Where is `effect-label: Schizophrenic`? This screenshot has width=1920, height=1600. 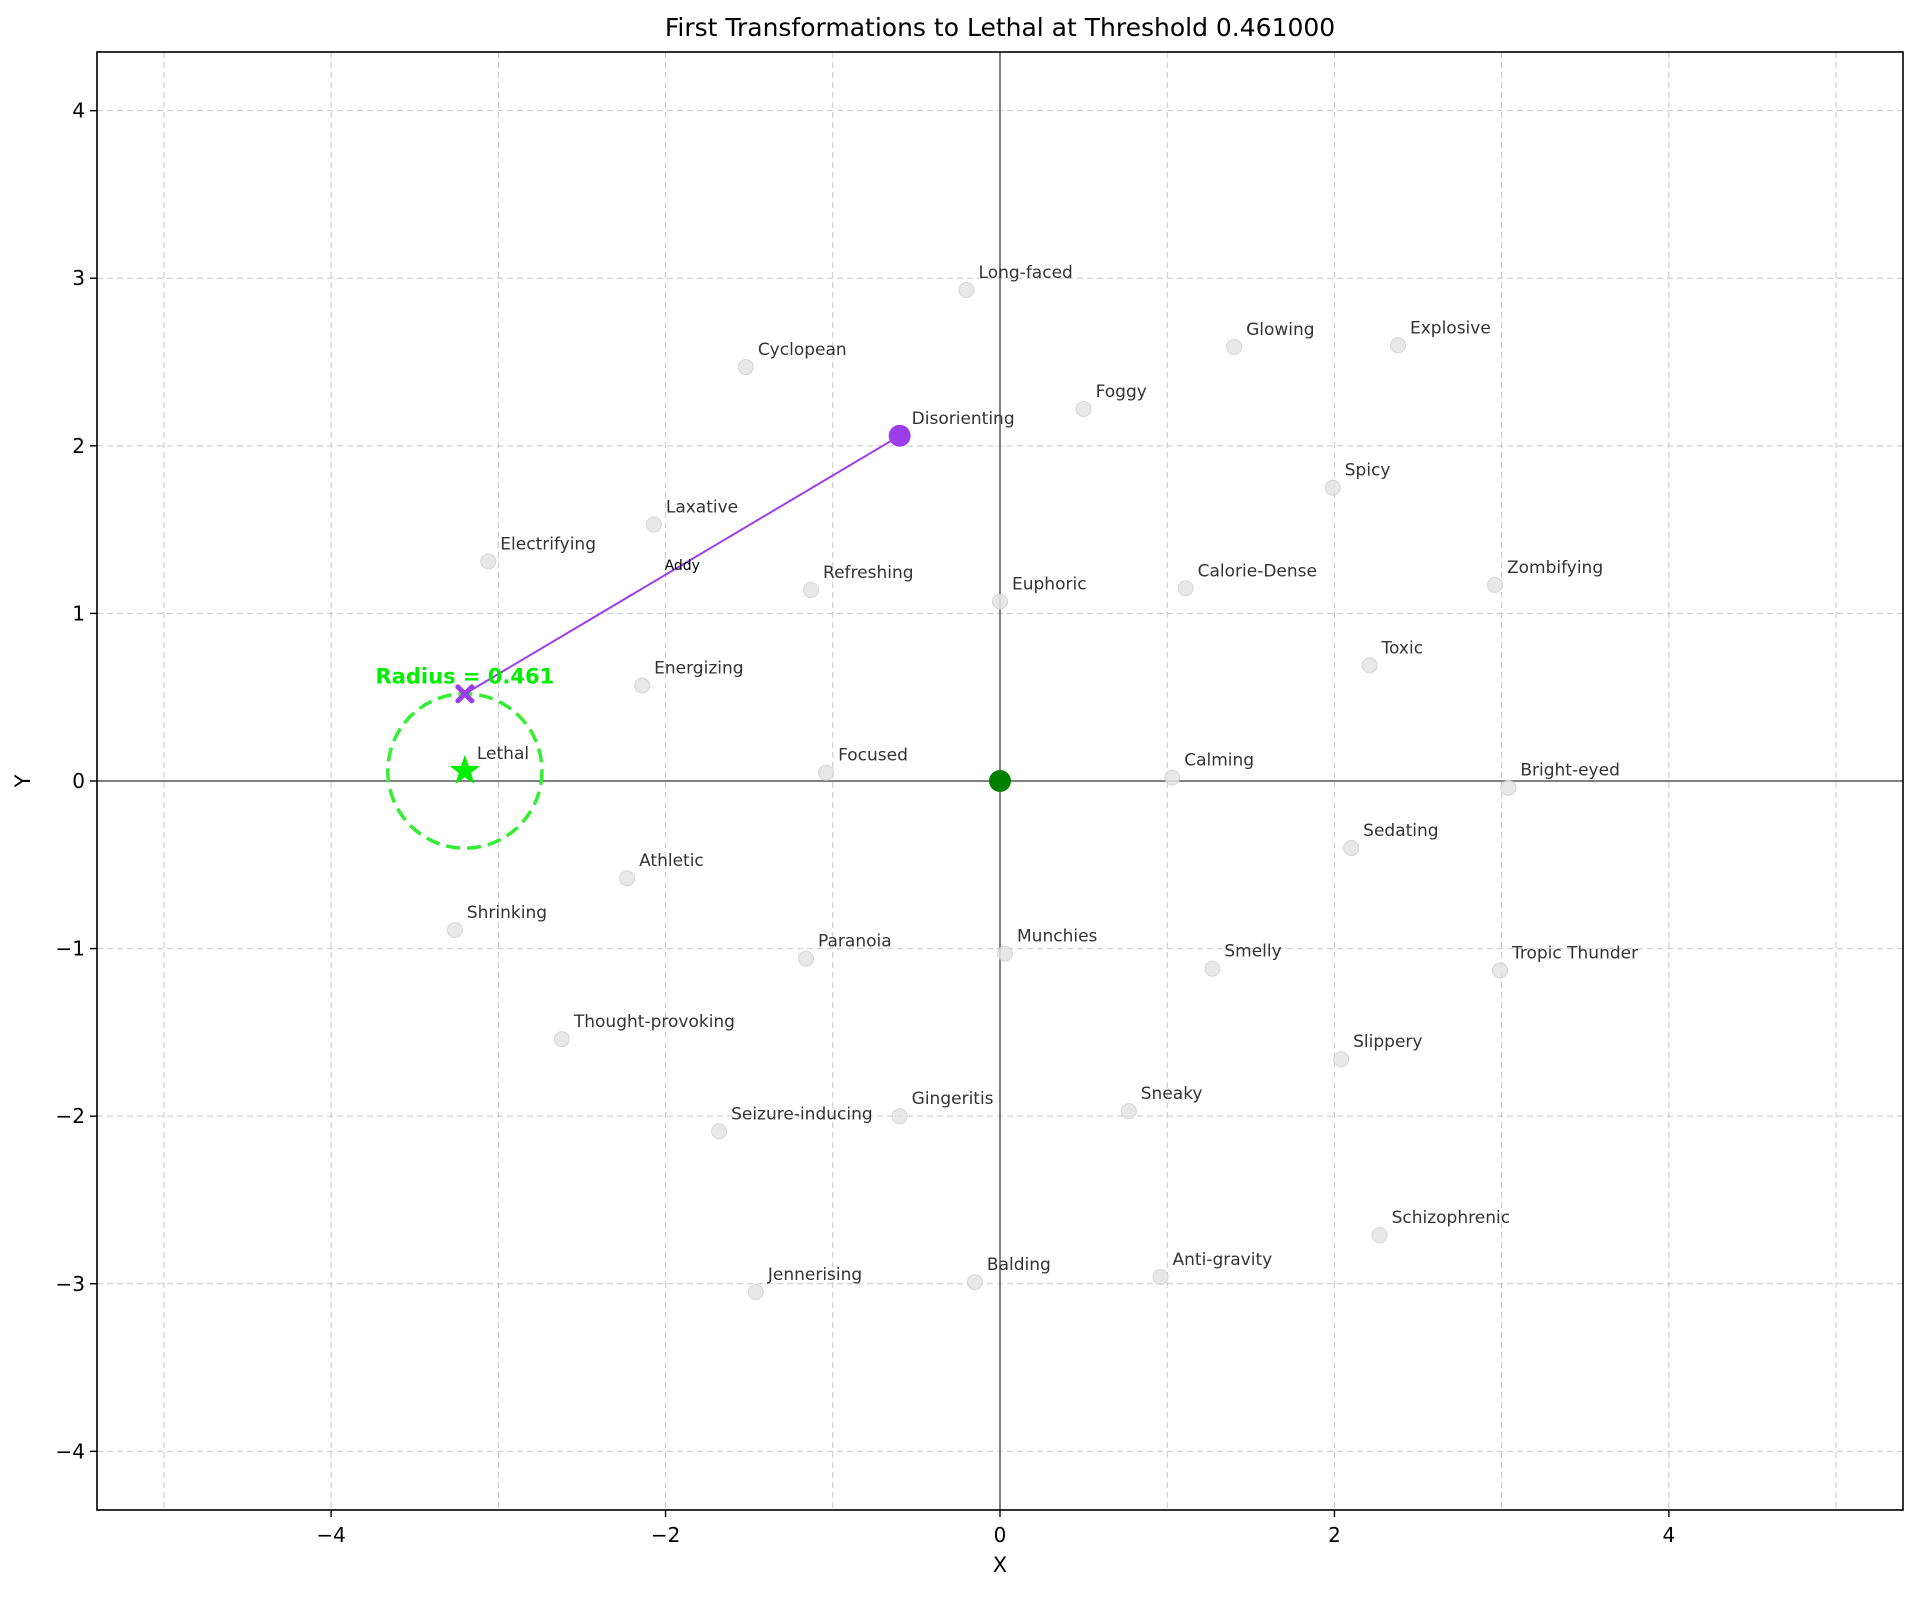
effect-label: Schizophrenic is located at coordinates (1451, 1218).